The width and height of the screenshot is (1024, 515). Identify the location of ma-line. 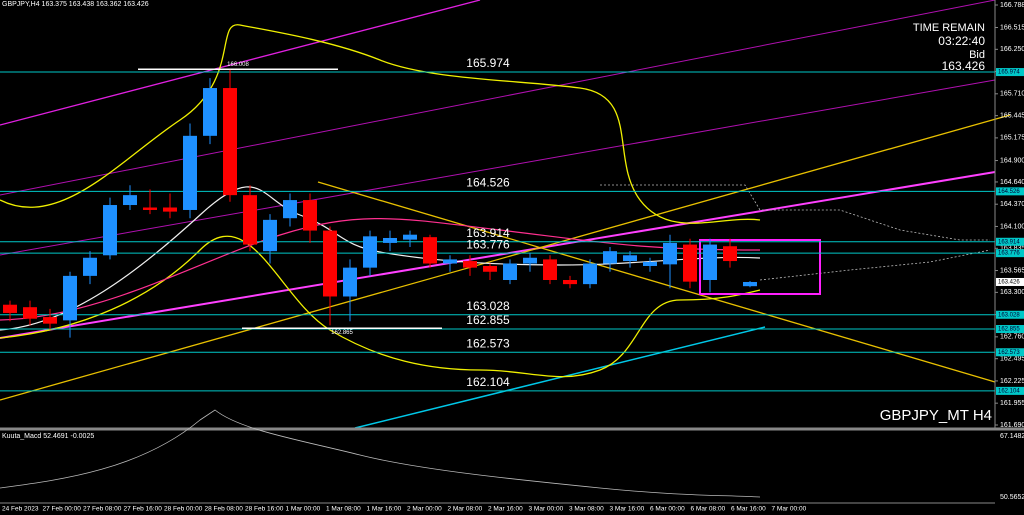
(560, 377).